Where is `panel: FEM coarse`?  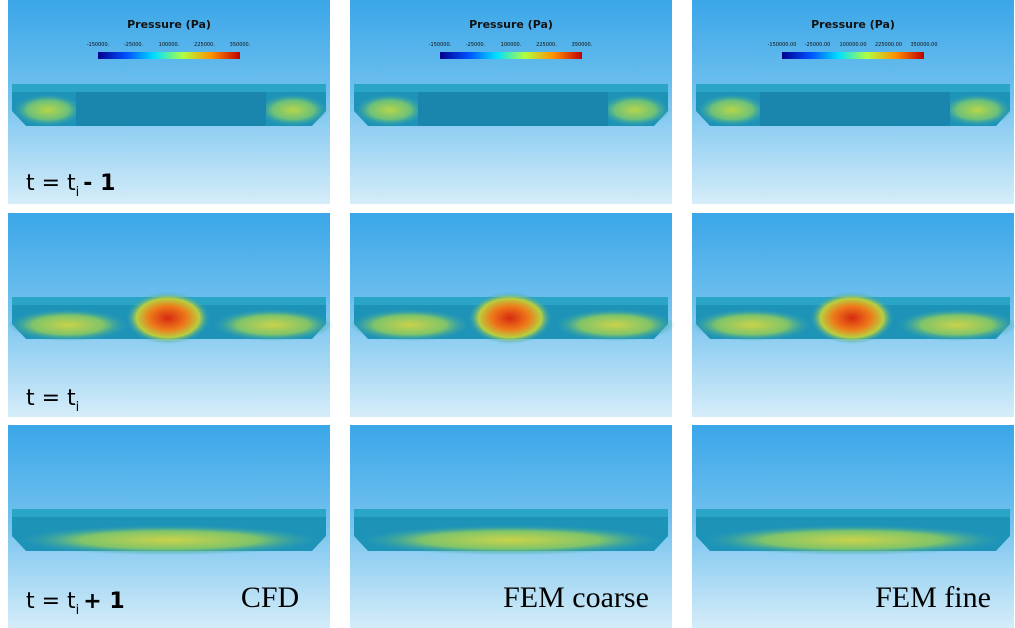
panel: FEM coarse is located at coordinates (511, 526).